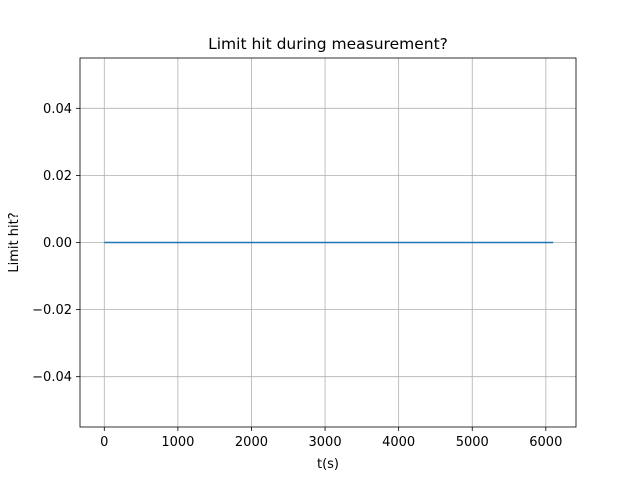  What do you see at coordinates (177, 442) in the screenshot?
I see `x-tick-label: 1000` at bounding box center [177, 442].